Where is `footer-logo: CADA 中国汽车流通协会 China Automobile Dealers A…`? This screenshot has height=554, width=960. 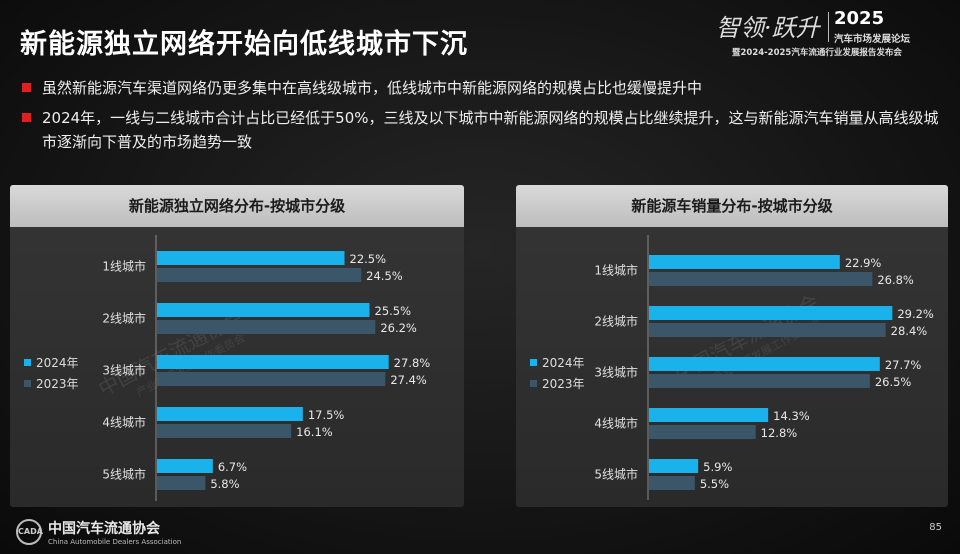 footer-logo: CADA 中国汽车流通协会 China Automobile Dealers A… is located at coordinates (98, 532).